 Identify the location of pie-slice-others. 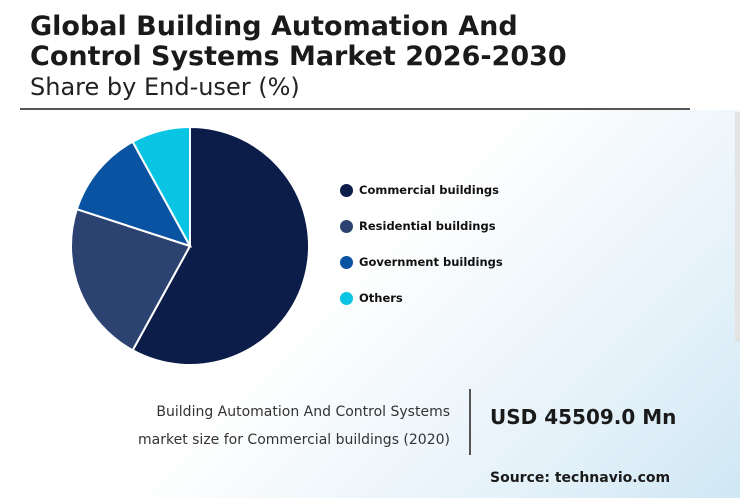
(161, 186).